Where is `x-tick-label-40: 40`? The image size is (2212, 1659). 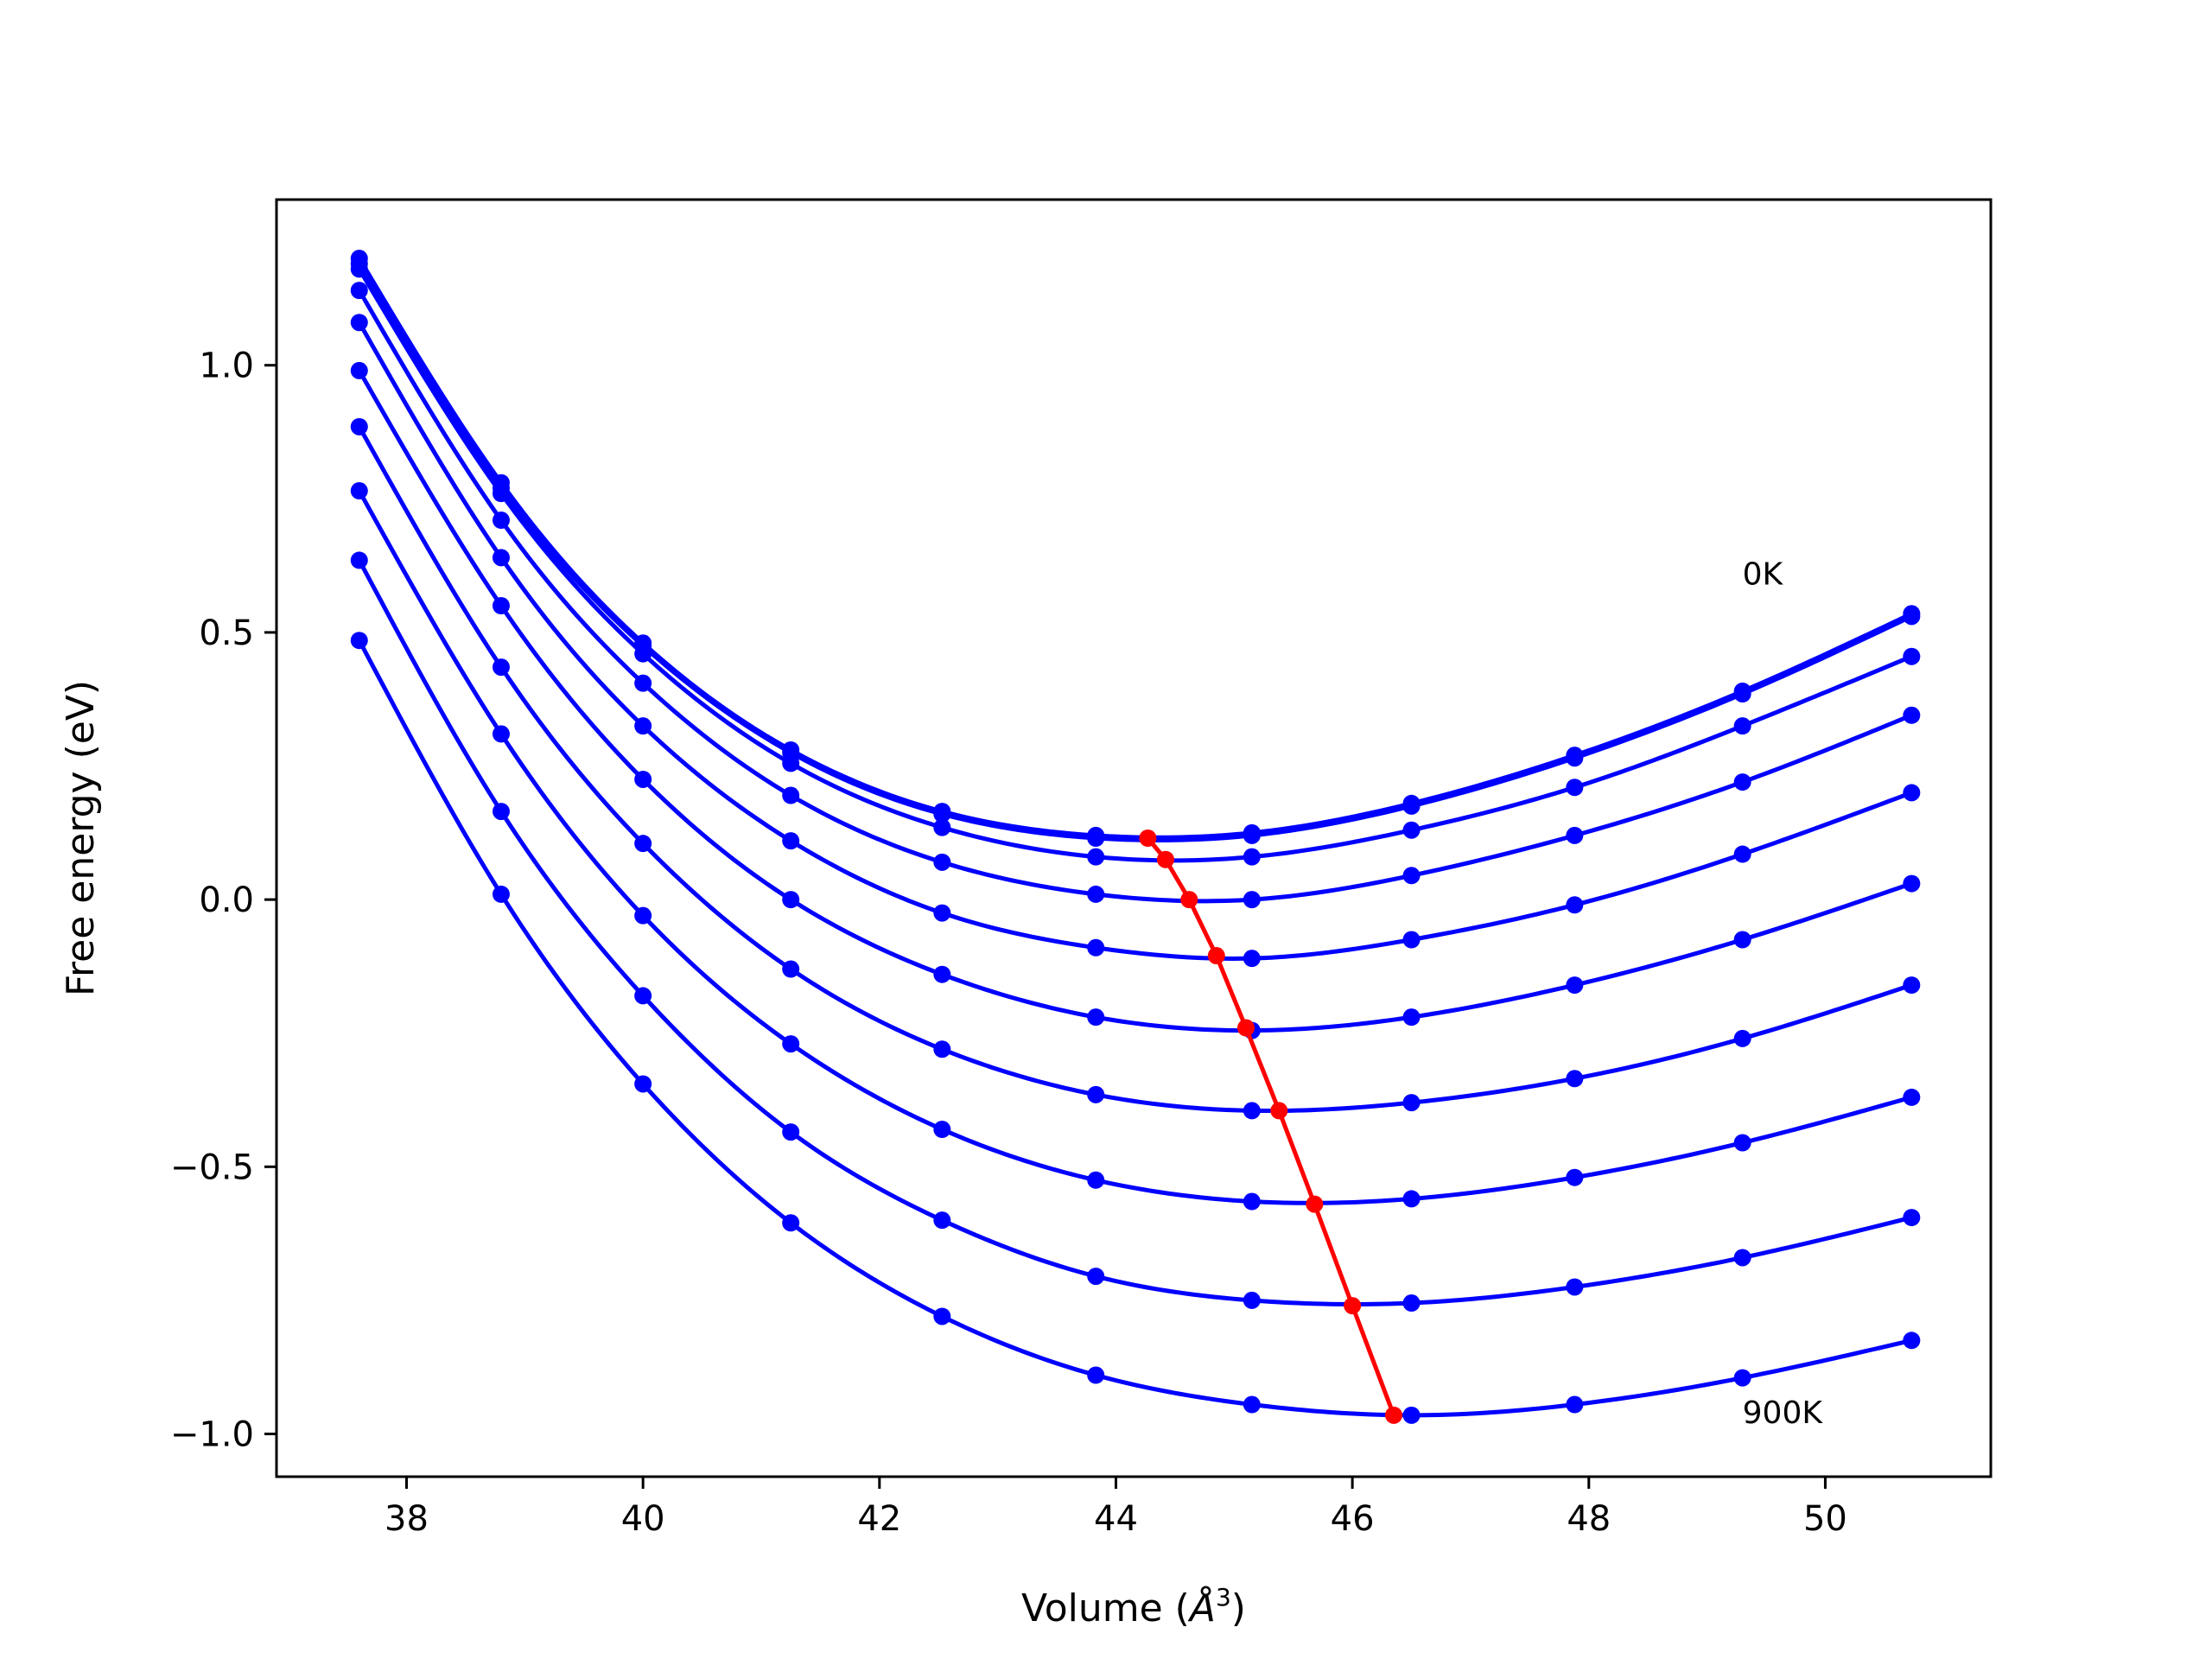 x-tick-label-40: 40 is located at coordinates (643, 1519).